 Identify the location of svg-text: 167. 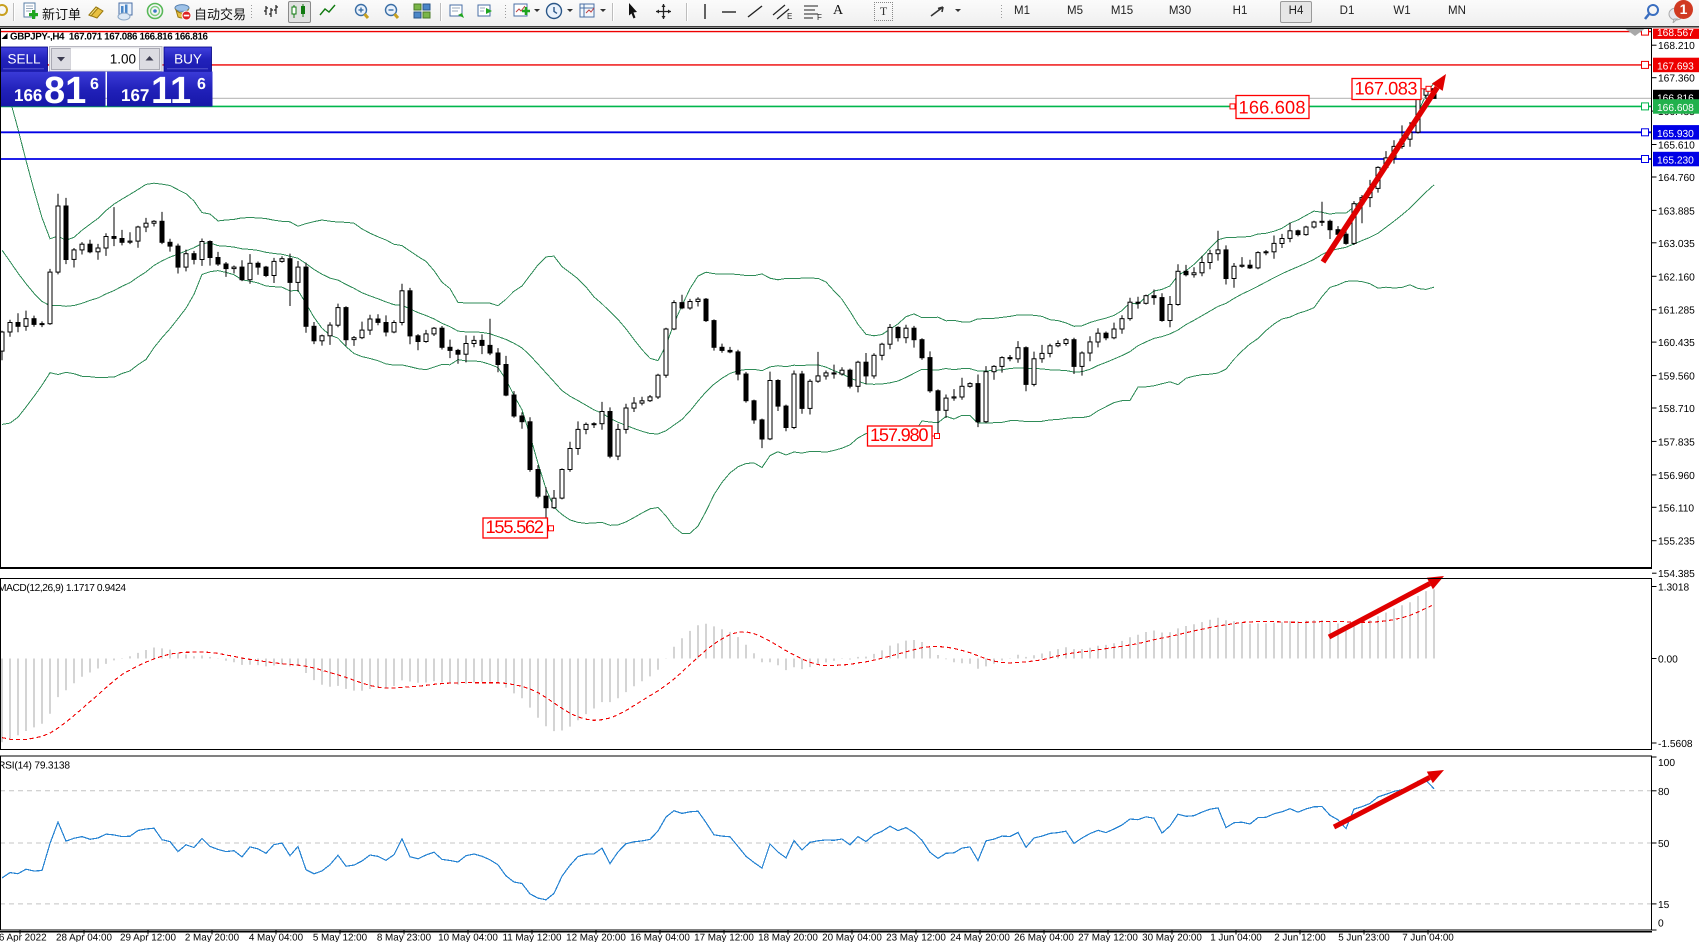
(135, 95).